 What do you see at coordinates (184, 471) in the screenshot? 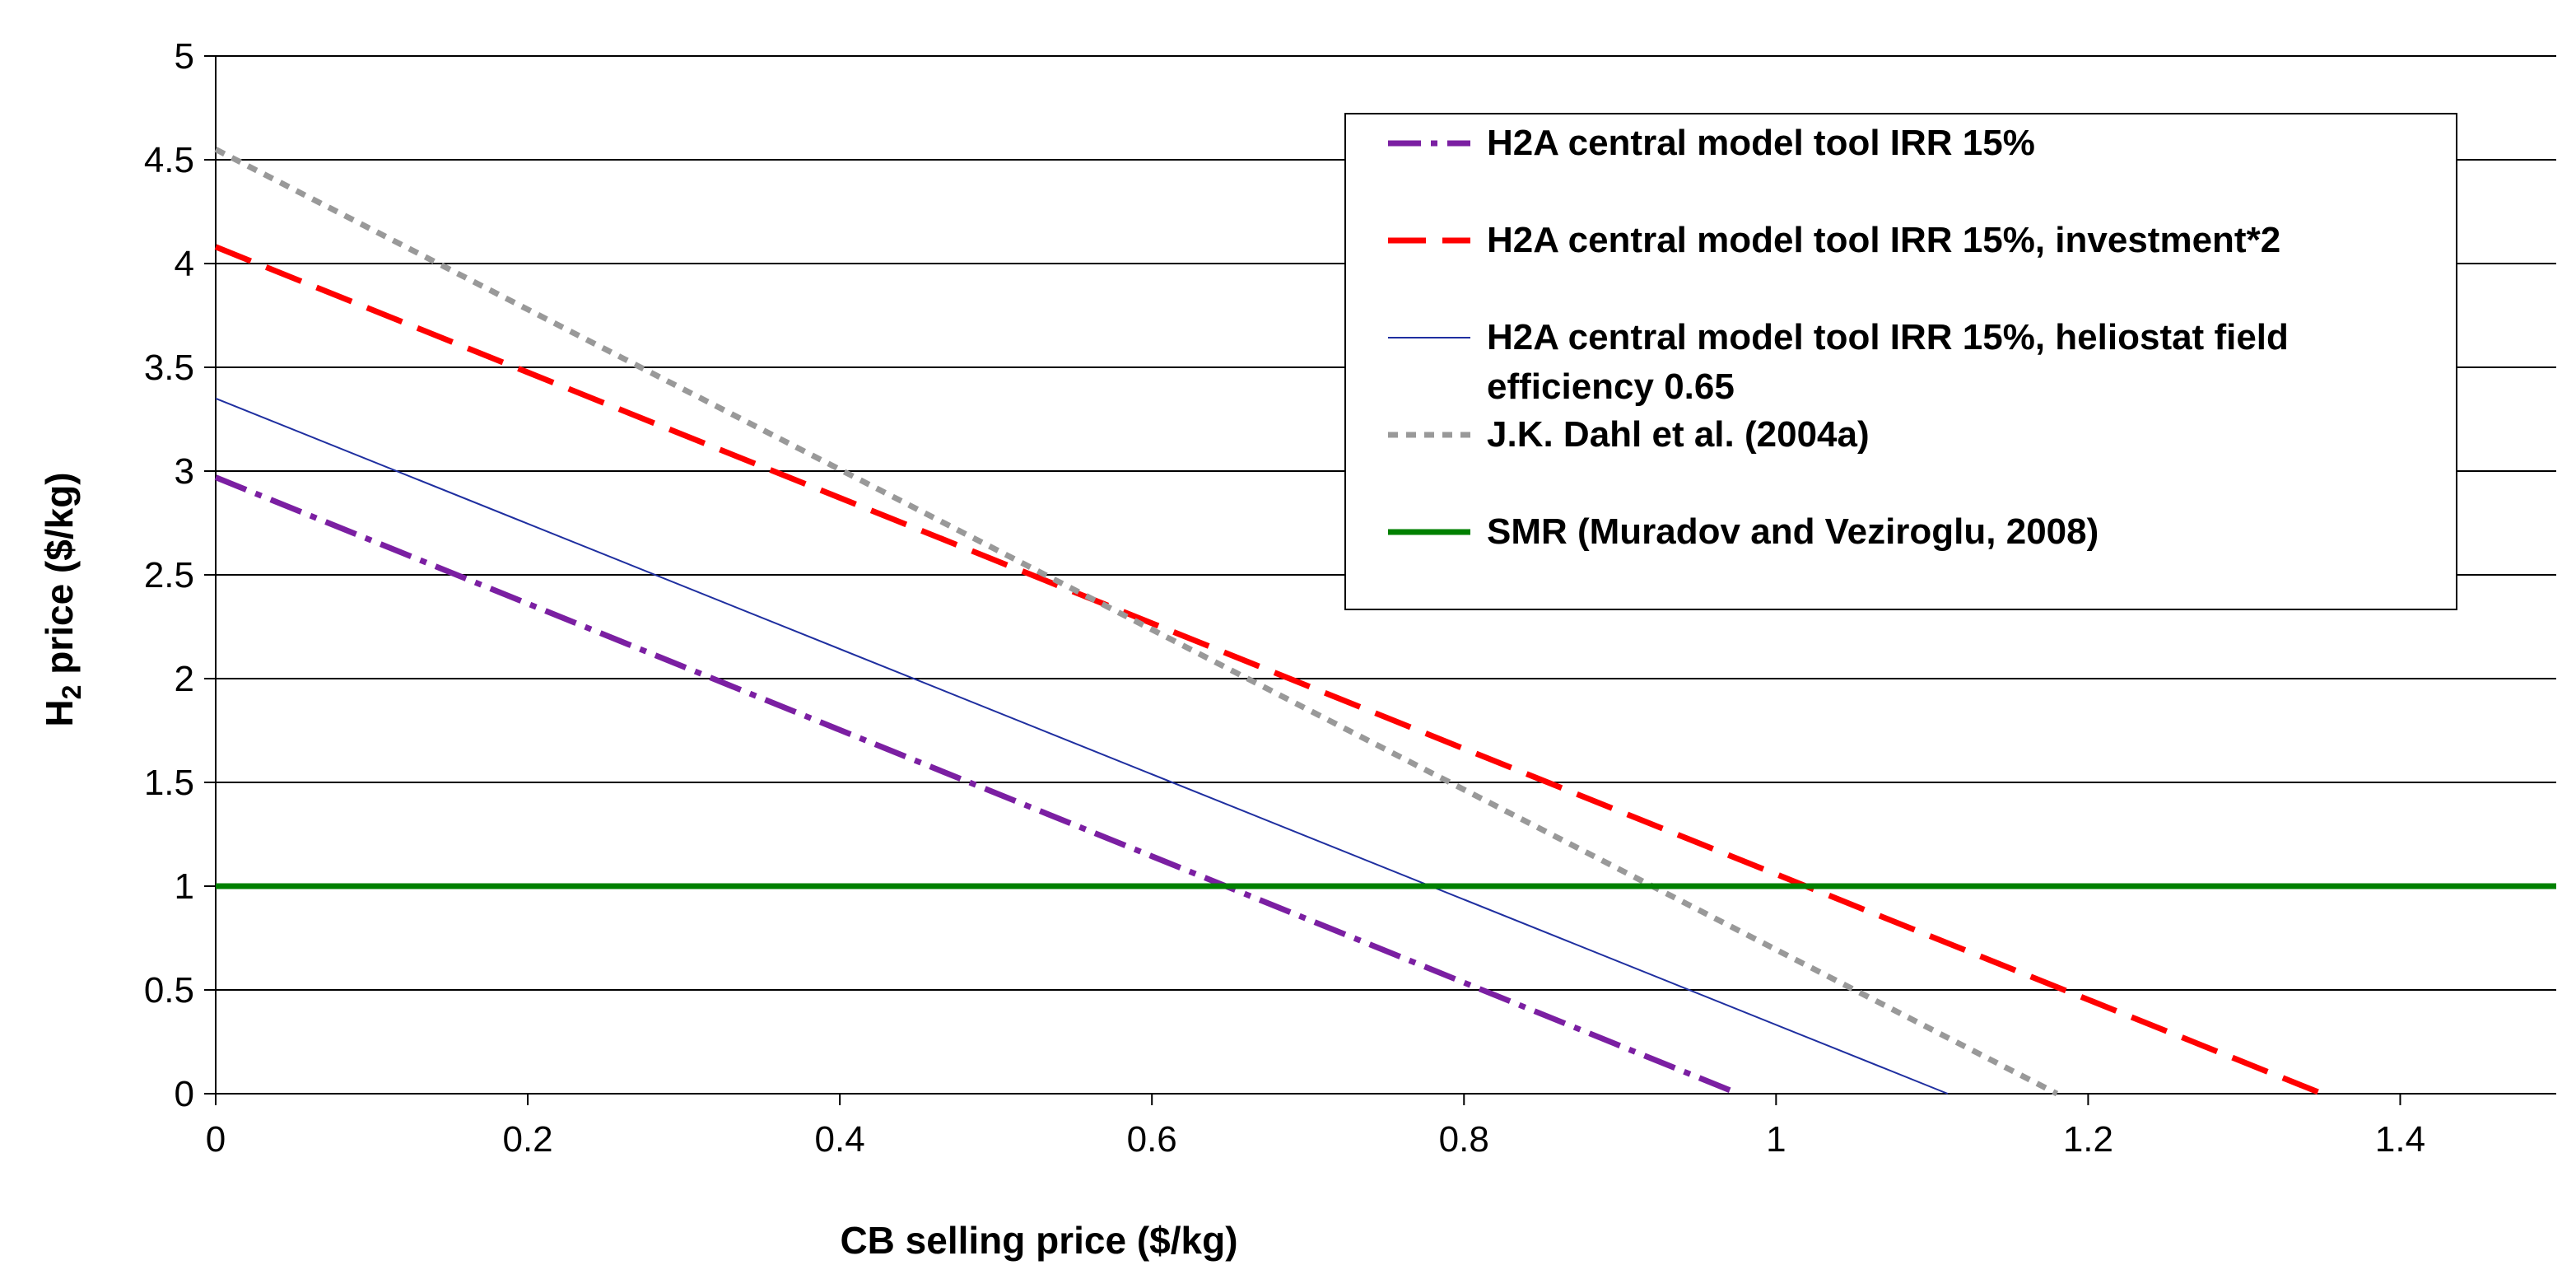
I see `y-tick-label: 3` at bounding box center [184, 471].